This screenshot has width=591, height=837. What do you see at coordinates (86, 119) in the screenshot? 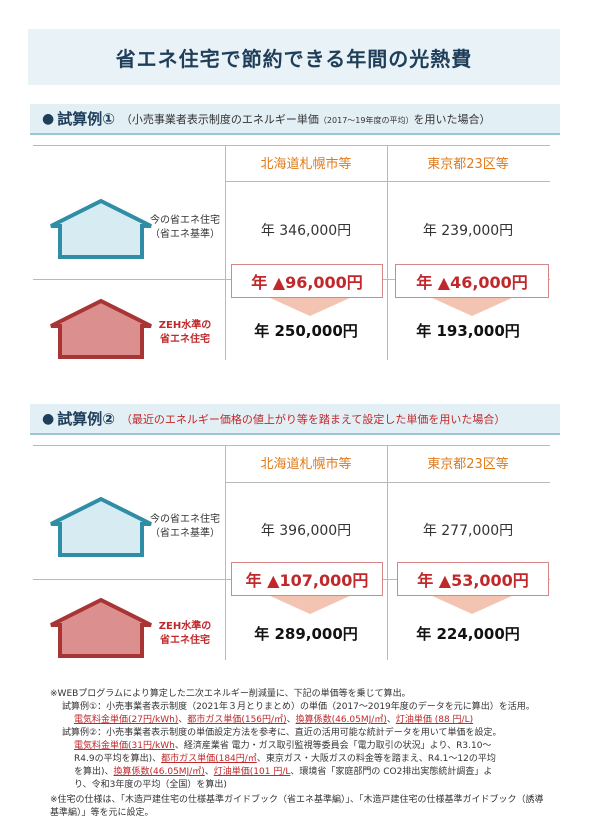
I see `section-1-title: 試算例①` at bounding box center [86, 119].